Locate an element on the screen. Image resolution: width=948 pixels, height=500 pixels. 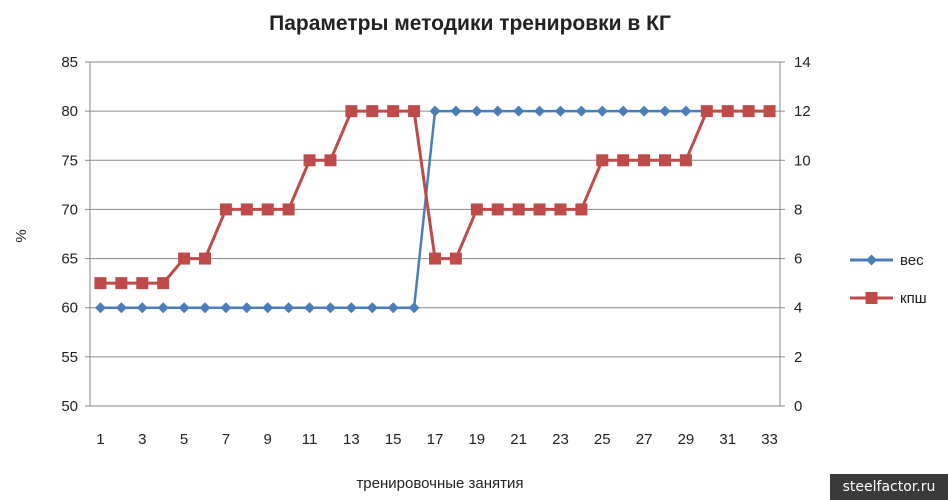
x-tick-label: 3 is located at coordinates (142, 439).